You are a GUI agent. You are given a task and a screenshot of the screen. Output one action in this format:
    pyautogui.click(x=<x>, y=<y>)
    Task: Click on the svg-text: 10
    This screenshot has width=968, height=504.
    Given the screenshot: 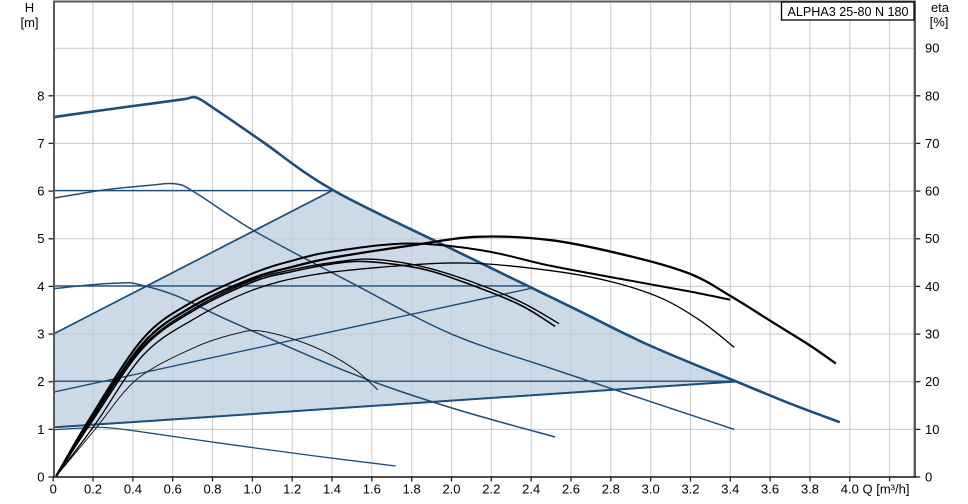 What is the action you would take?
    pyautogui.click(x=932, y=429)
    